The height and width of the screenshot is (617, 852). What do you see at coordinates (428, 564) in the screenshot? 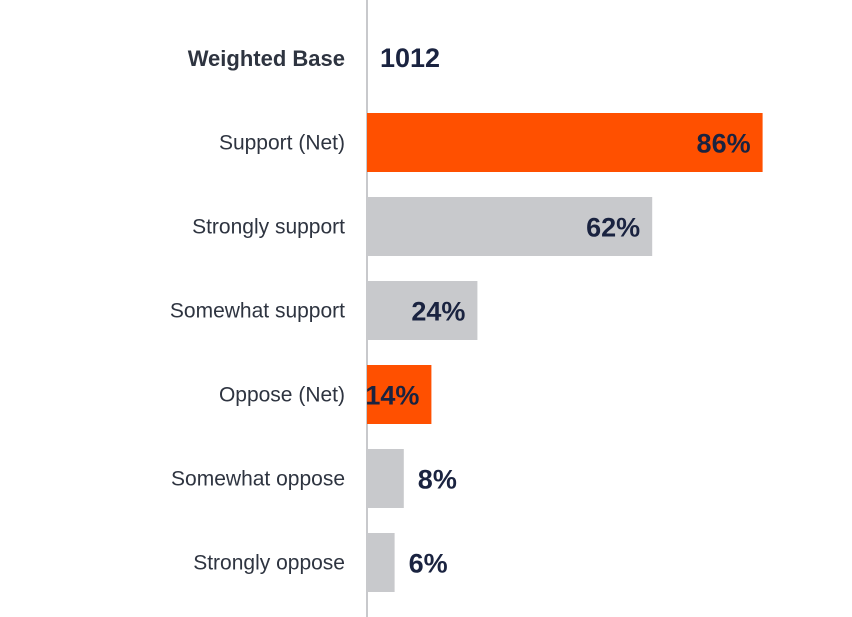
I see `value-label: 6%` at bounding box center [428, 564].